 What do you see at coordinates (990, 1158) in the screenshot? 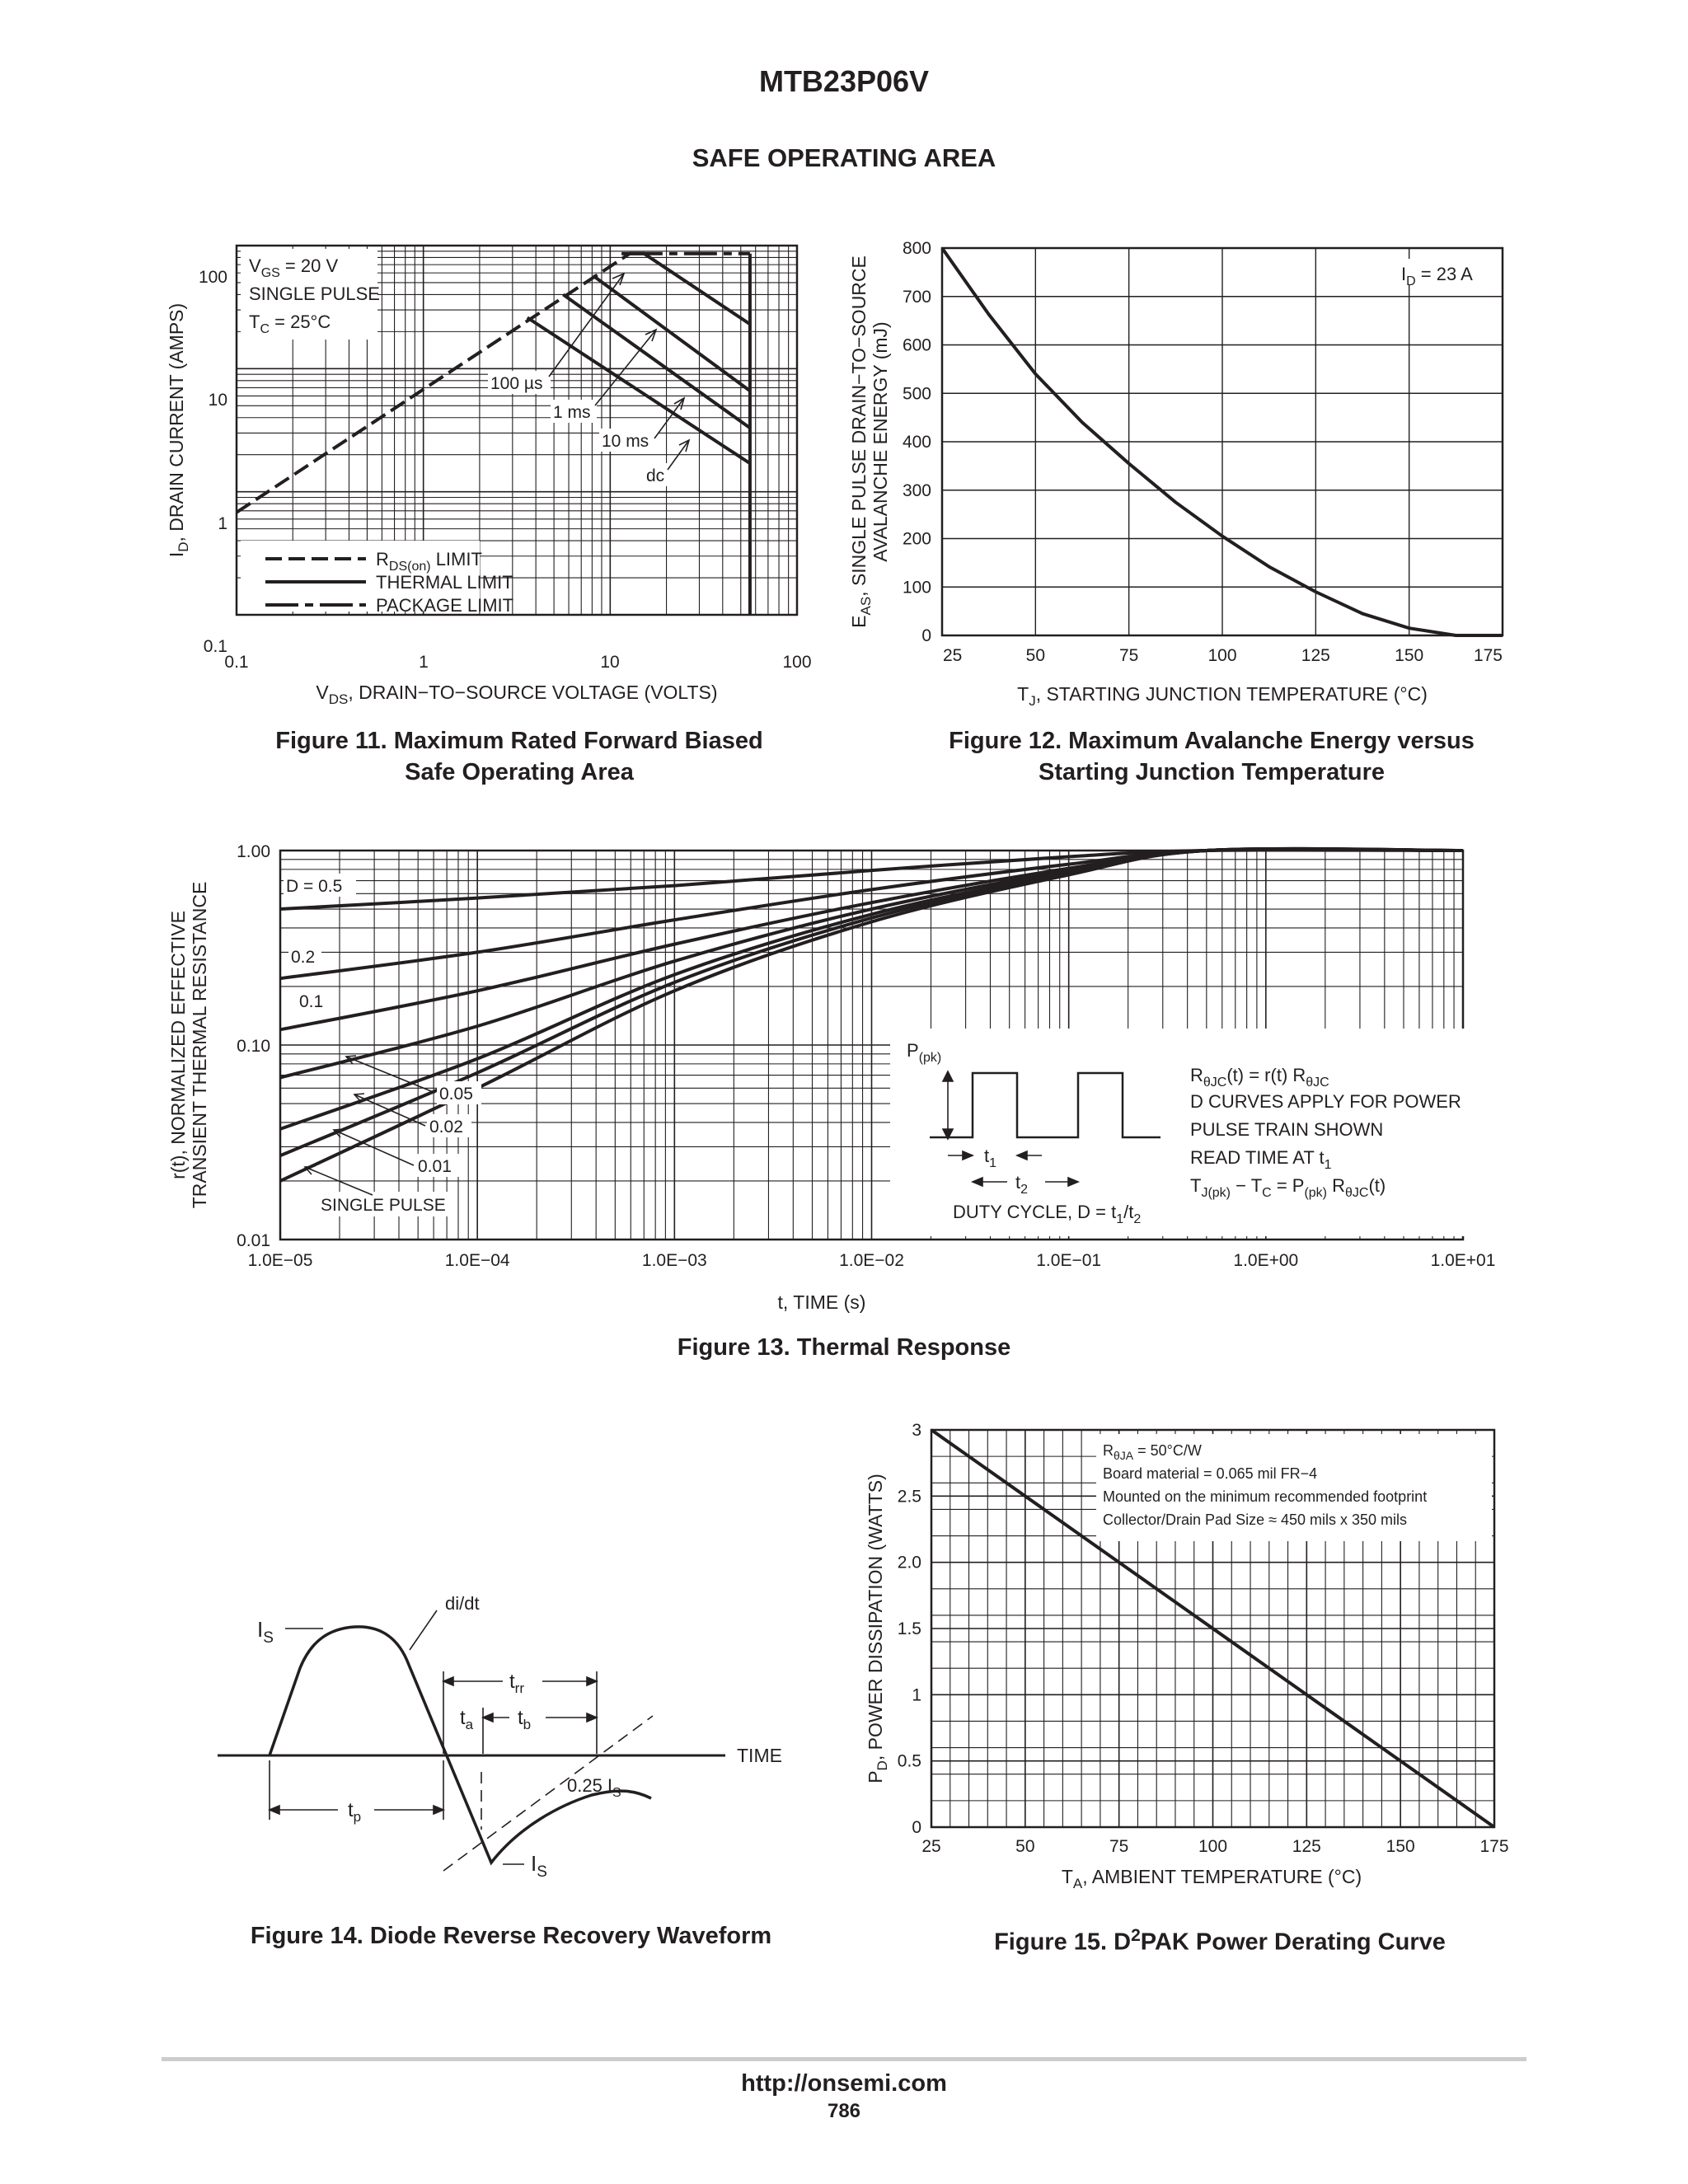
I see `fig13-t1-label: t1` at bounding box center [990, 1158].